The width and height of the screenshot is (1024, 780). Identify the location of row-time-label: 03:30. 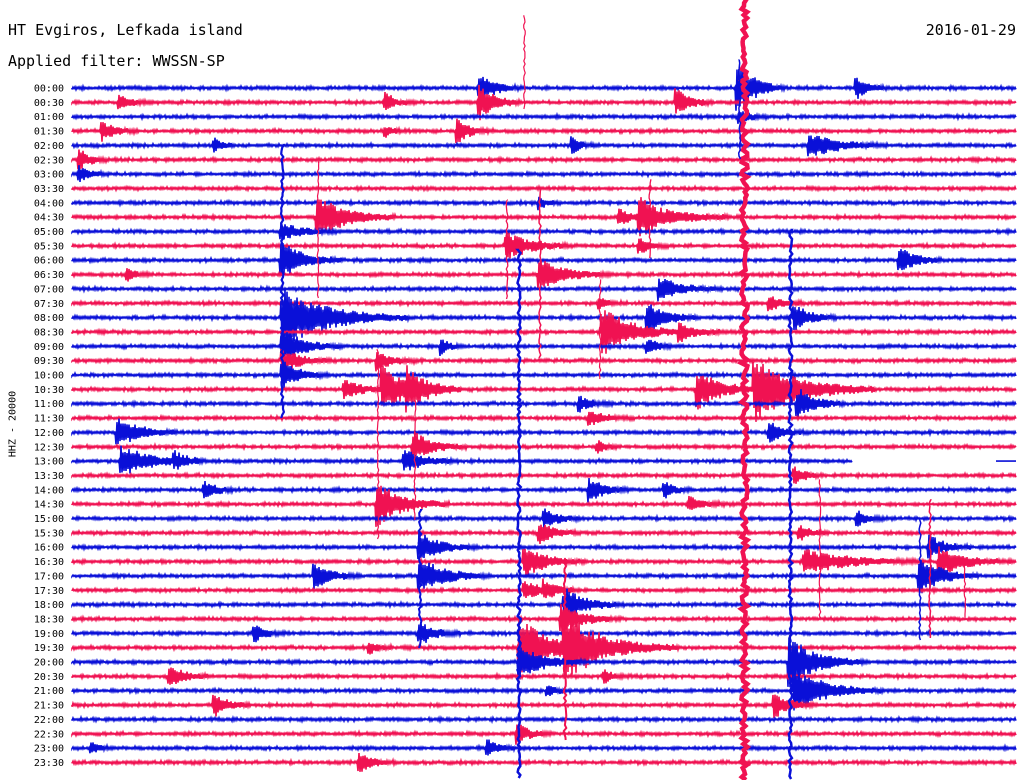
(49, 189).